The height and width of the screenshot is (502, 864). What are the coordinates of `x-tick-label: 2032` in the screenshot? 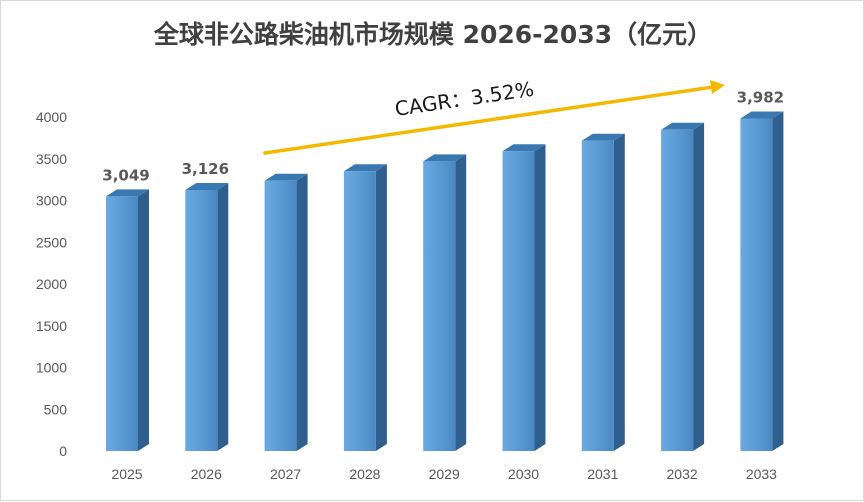 It's located at (682, 474).